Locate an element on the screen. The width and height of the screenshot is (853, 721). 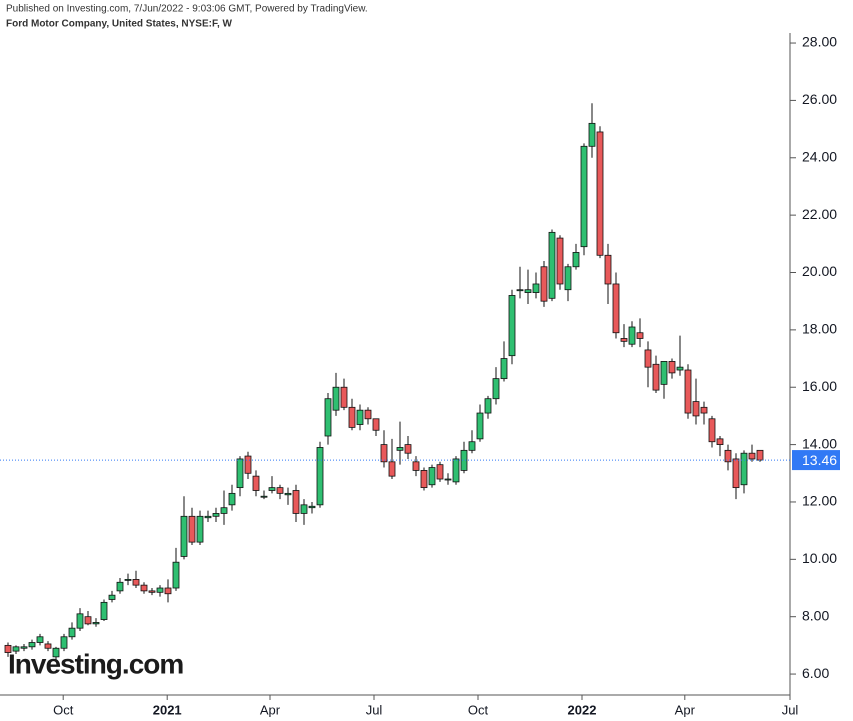
y-tick-label: 22.00 is located at coordinates (819, 214).